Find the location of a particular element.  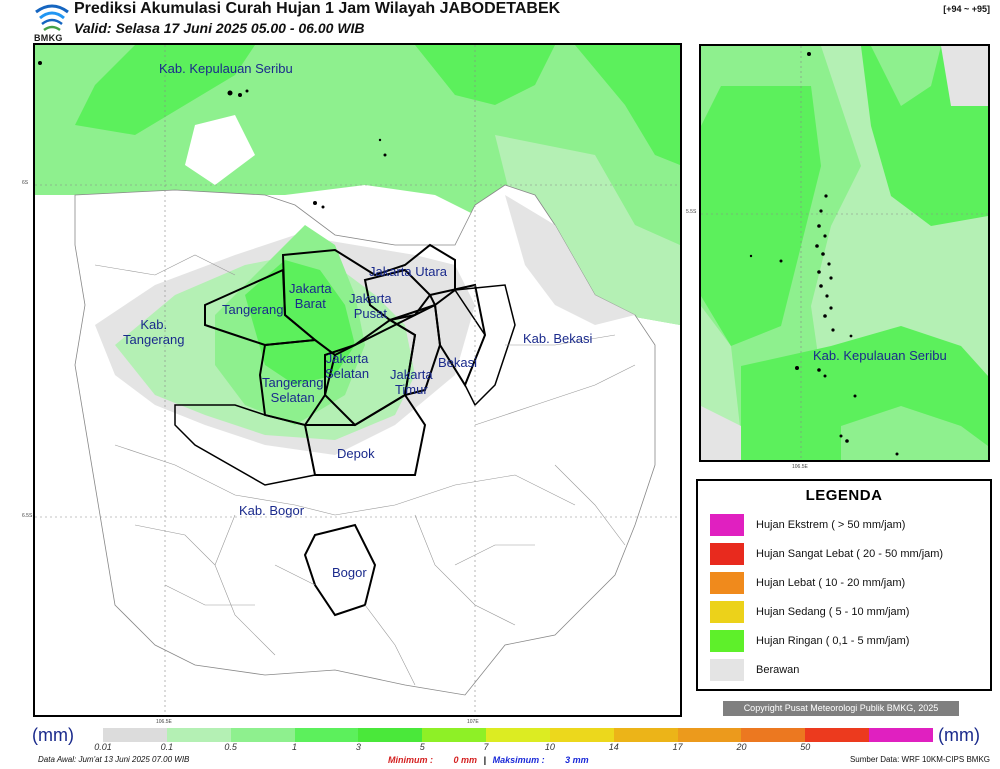

label-tangerang-selatan: Tangerang Selatan is located at coordinates (293, 390).